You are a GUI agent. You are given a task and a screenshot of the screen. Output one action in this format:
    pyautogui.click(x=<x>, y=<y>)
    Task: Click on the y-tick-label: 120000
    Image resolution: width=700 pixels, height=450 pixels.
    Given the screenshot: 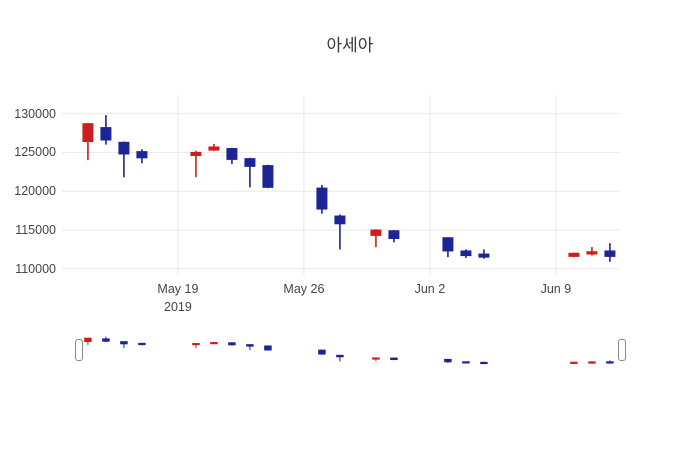 What is the action you would take?
    pyautogui.click(x=35, y=191)
    